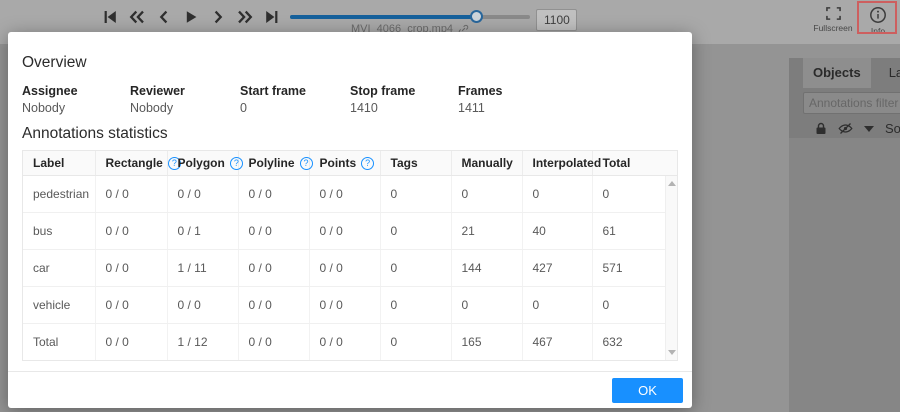  What do you see at coordinates (878, 31) in the screenshot?
I see `info-label: Info` at bounding box center [878, 31].